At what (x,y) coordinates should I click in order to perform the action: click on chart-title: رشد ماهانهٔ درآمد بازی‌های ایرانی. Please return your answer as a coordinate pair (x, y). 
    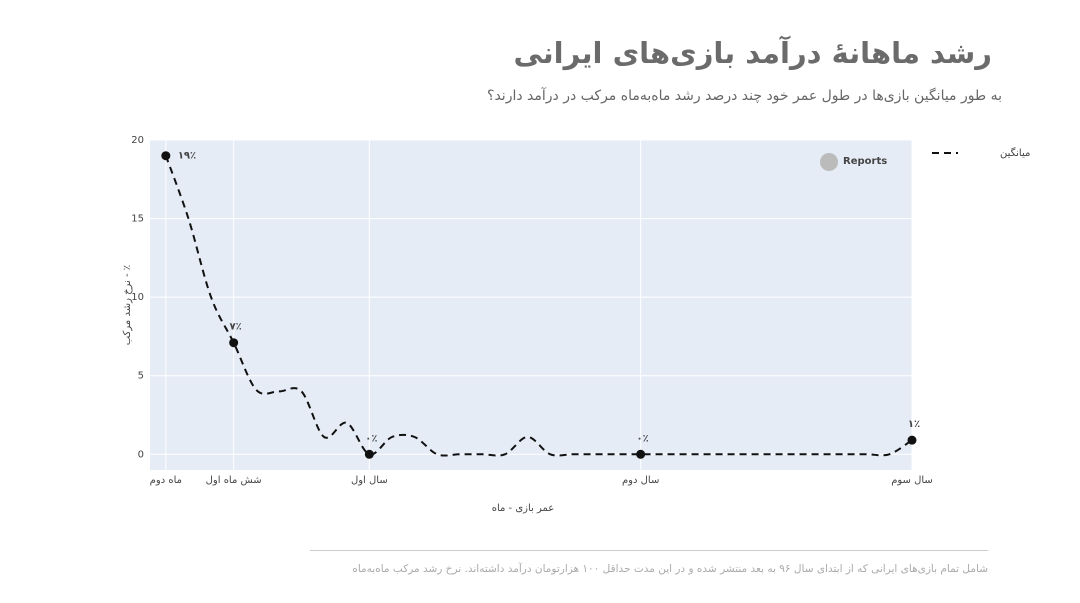
    Looking at the image, I should click on (752, 53).